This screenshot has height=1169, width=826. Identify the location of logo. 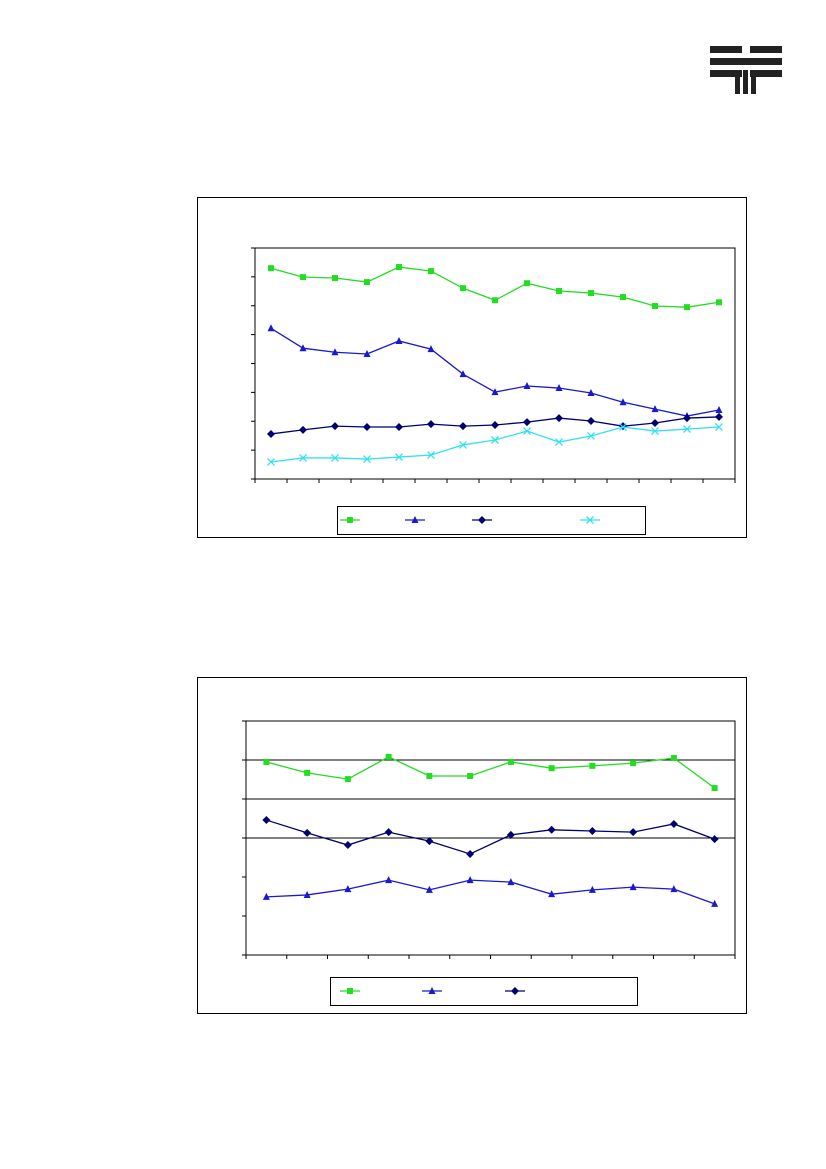
(746, 70).